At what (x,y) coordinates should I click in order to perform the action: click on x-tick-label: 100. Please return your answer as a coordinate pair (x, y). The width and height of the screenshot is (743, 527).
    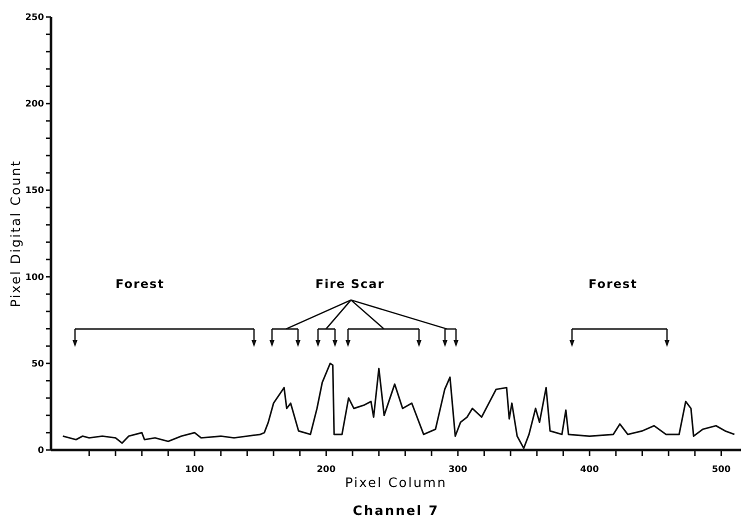
    Looking at the image, I should click on (194, 470).